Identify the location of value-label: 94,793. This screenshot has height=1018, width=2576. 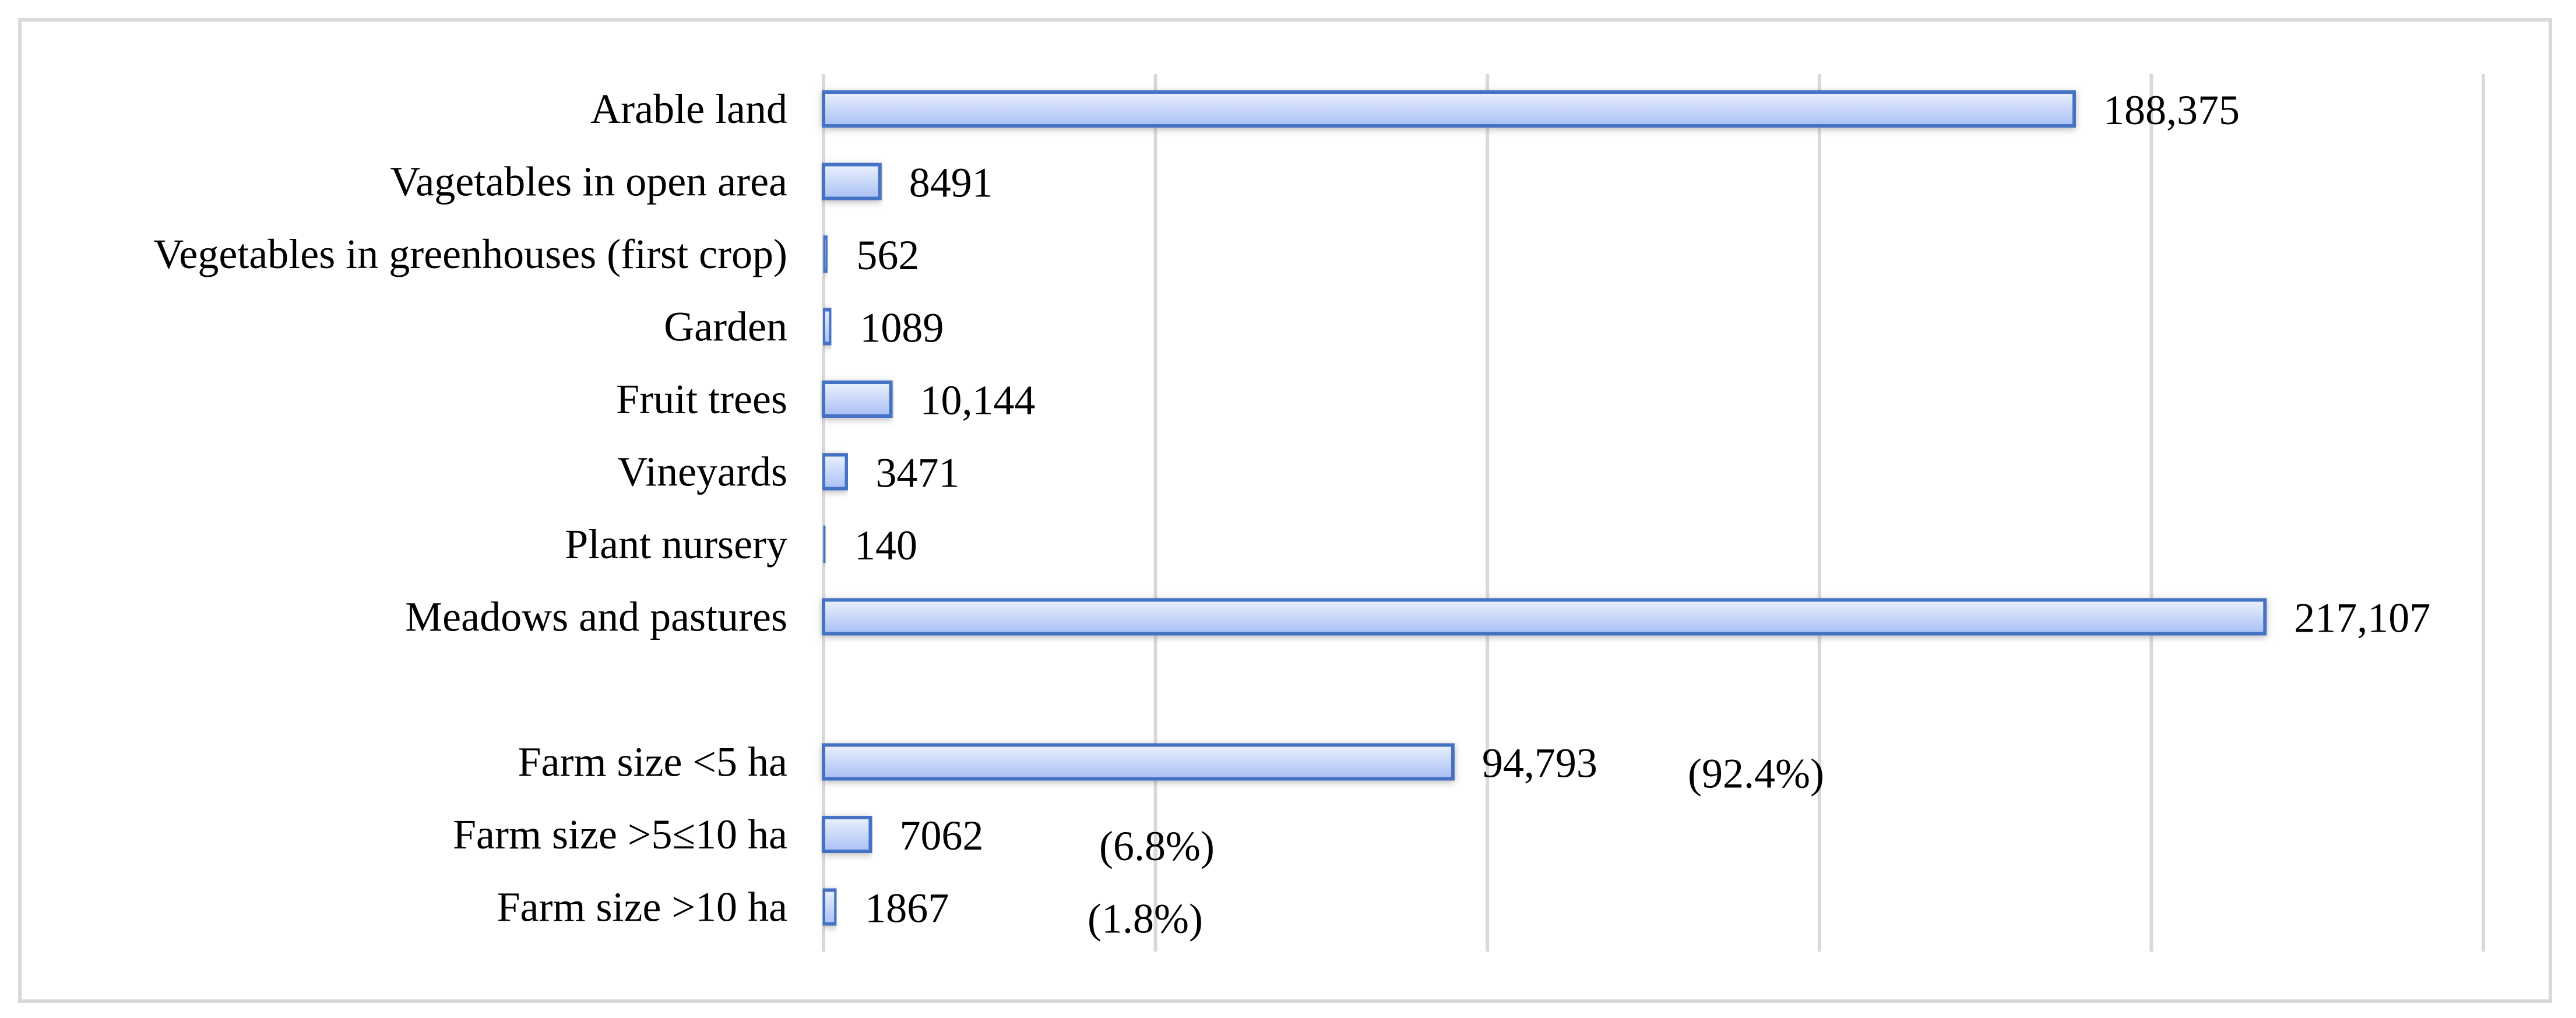
(1540, 763).